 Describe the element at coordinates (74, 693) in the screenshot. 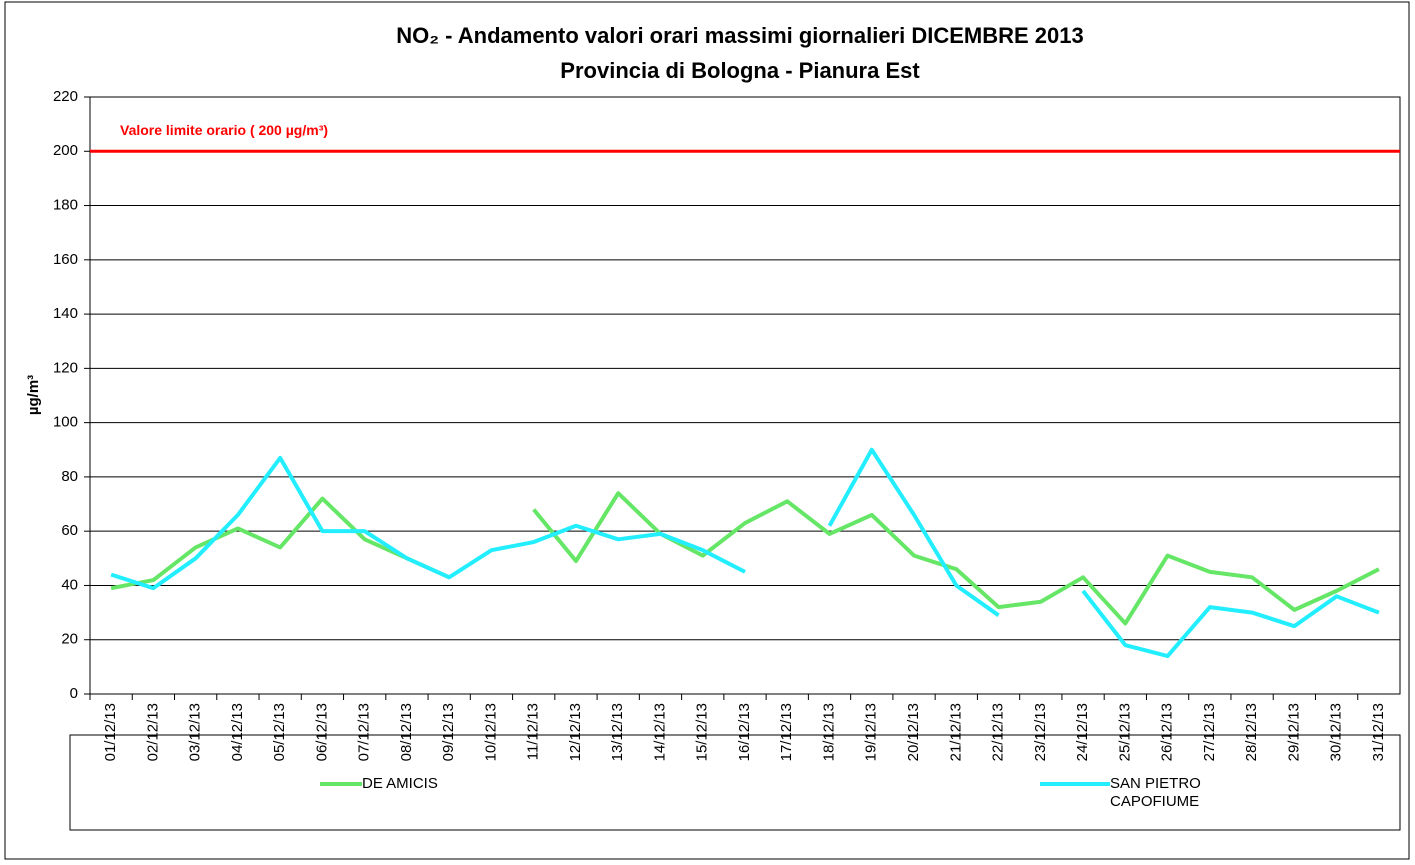

I see `y-tick-label: 0` at that location.